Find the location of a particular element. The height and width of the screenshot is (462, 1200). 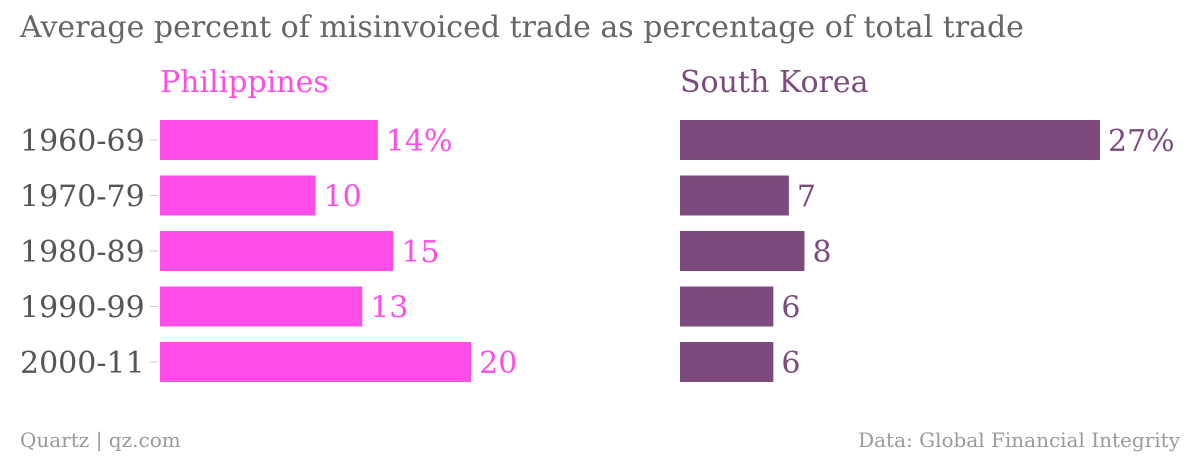

panel-title-south-korea: South Korea is located at coordinates (774, 82).